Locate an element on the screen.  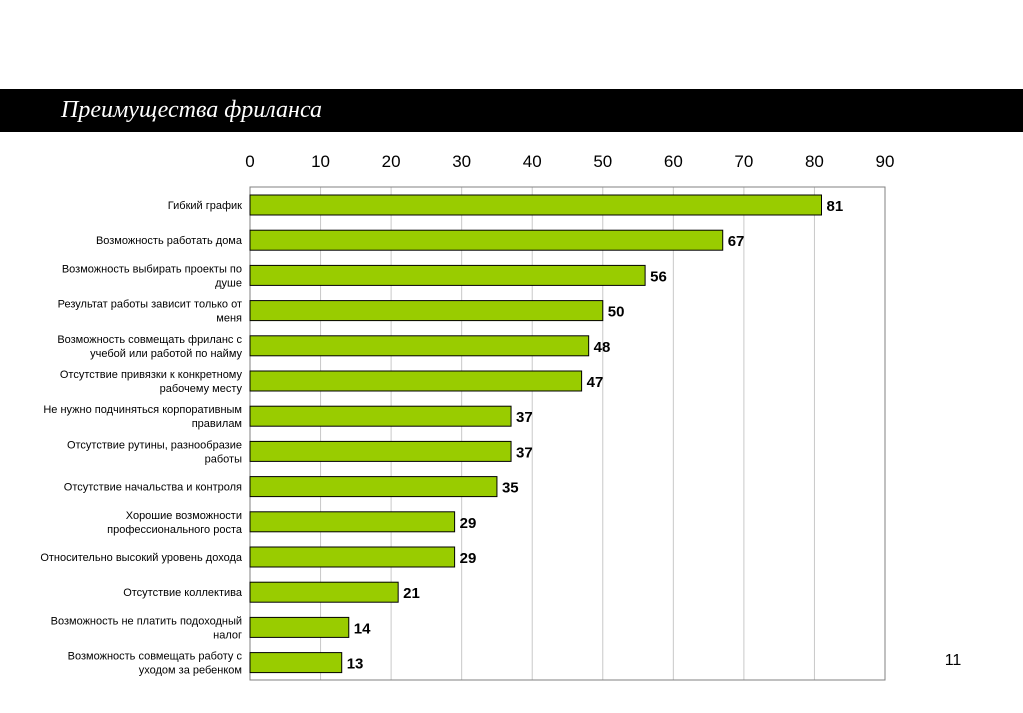
category-label: Относительно высокий уровень дохода is located at coordinates (141, 558).